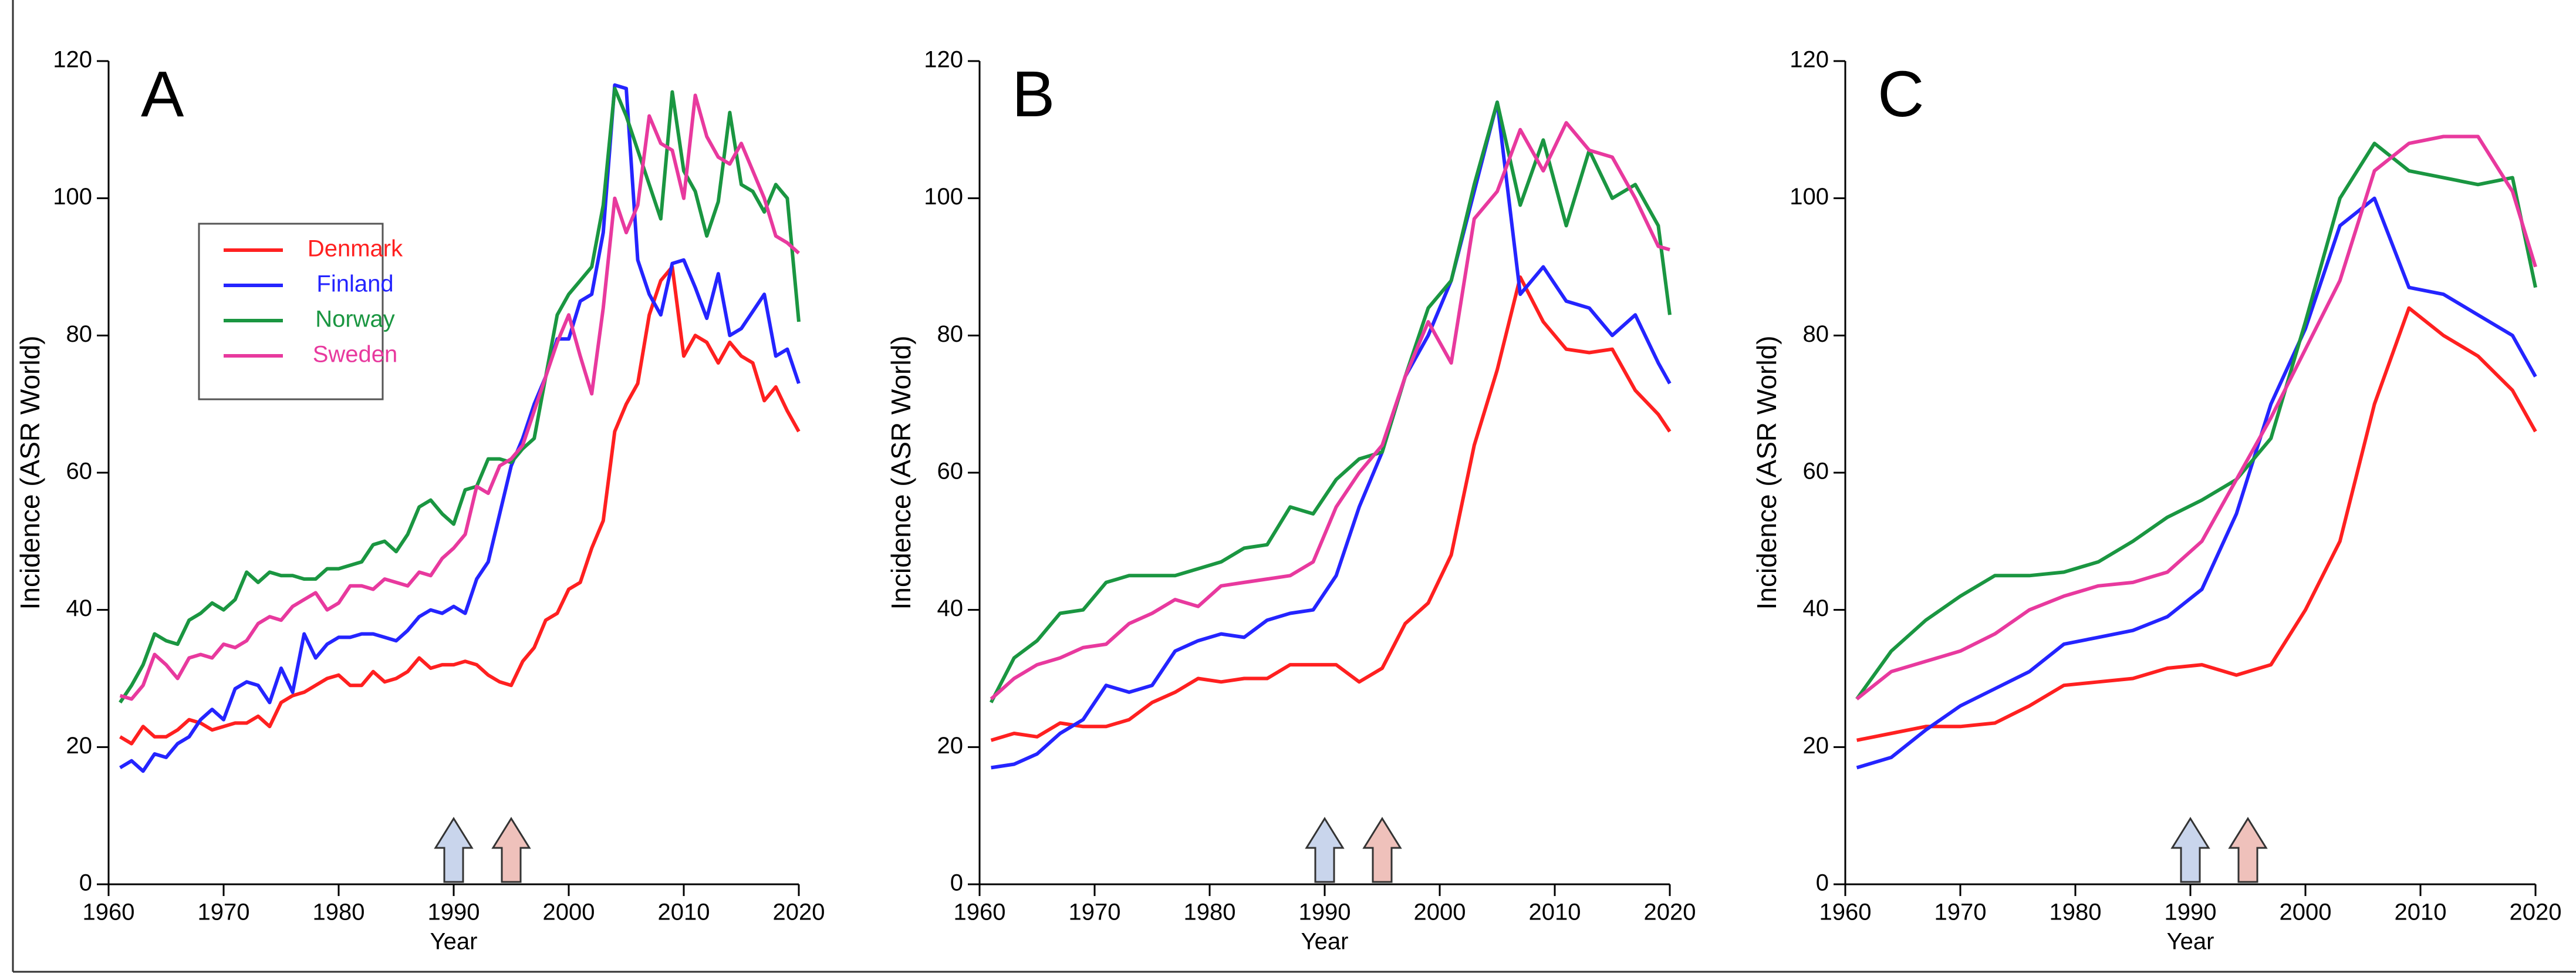 The height and width of the screenshot is (980, 2576). I want to click on legend-label: Norway, so click(355, 319).